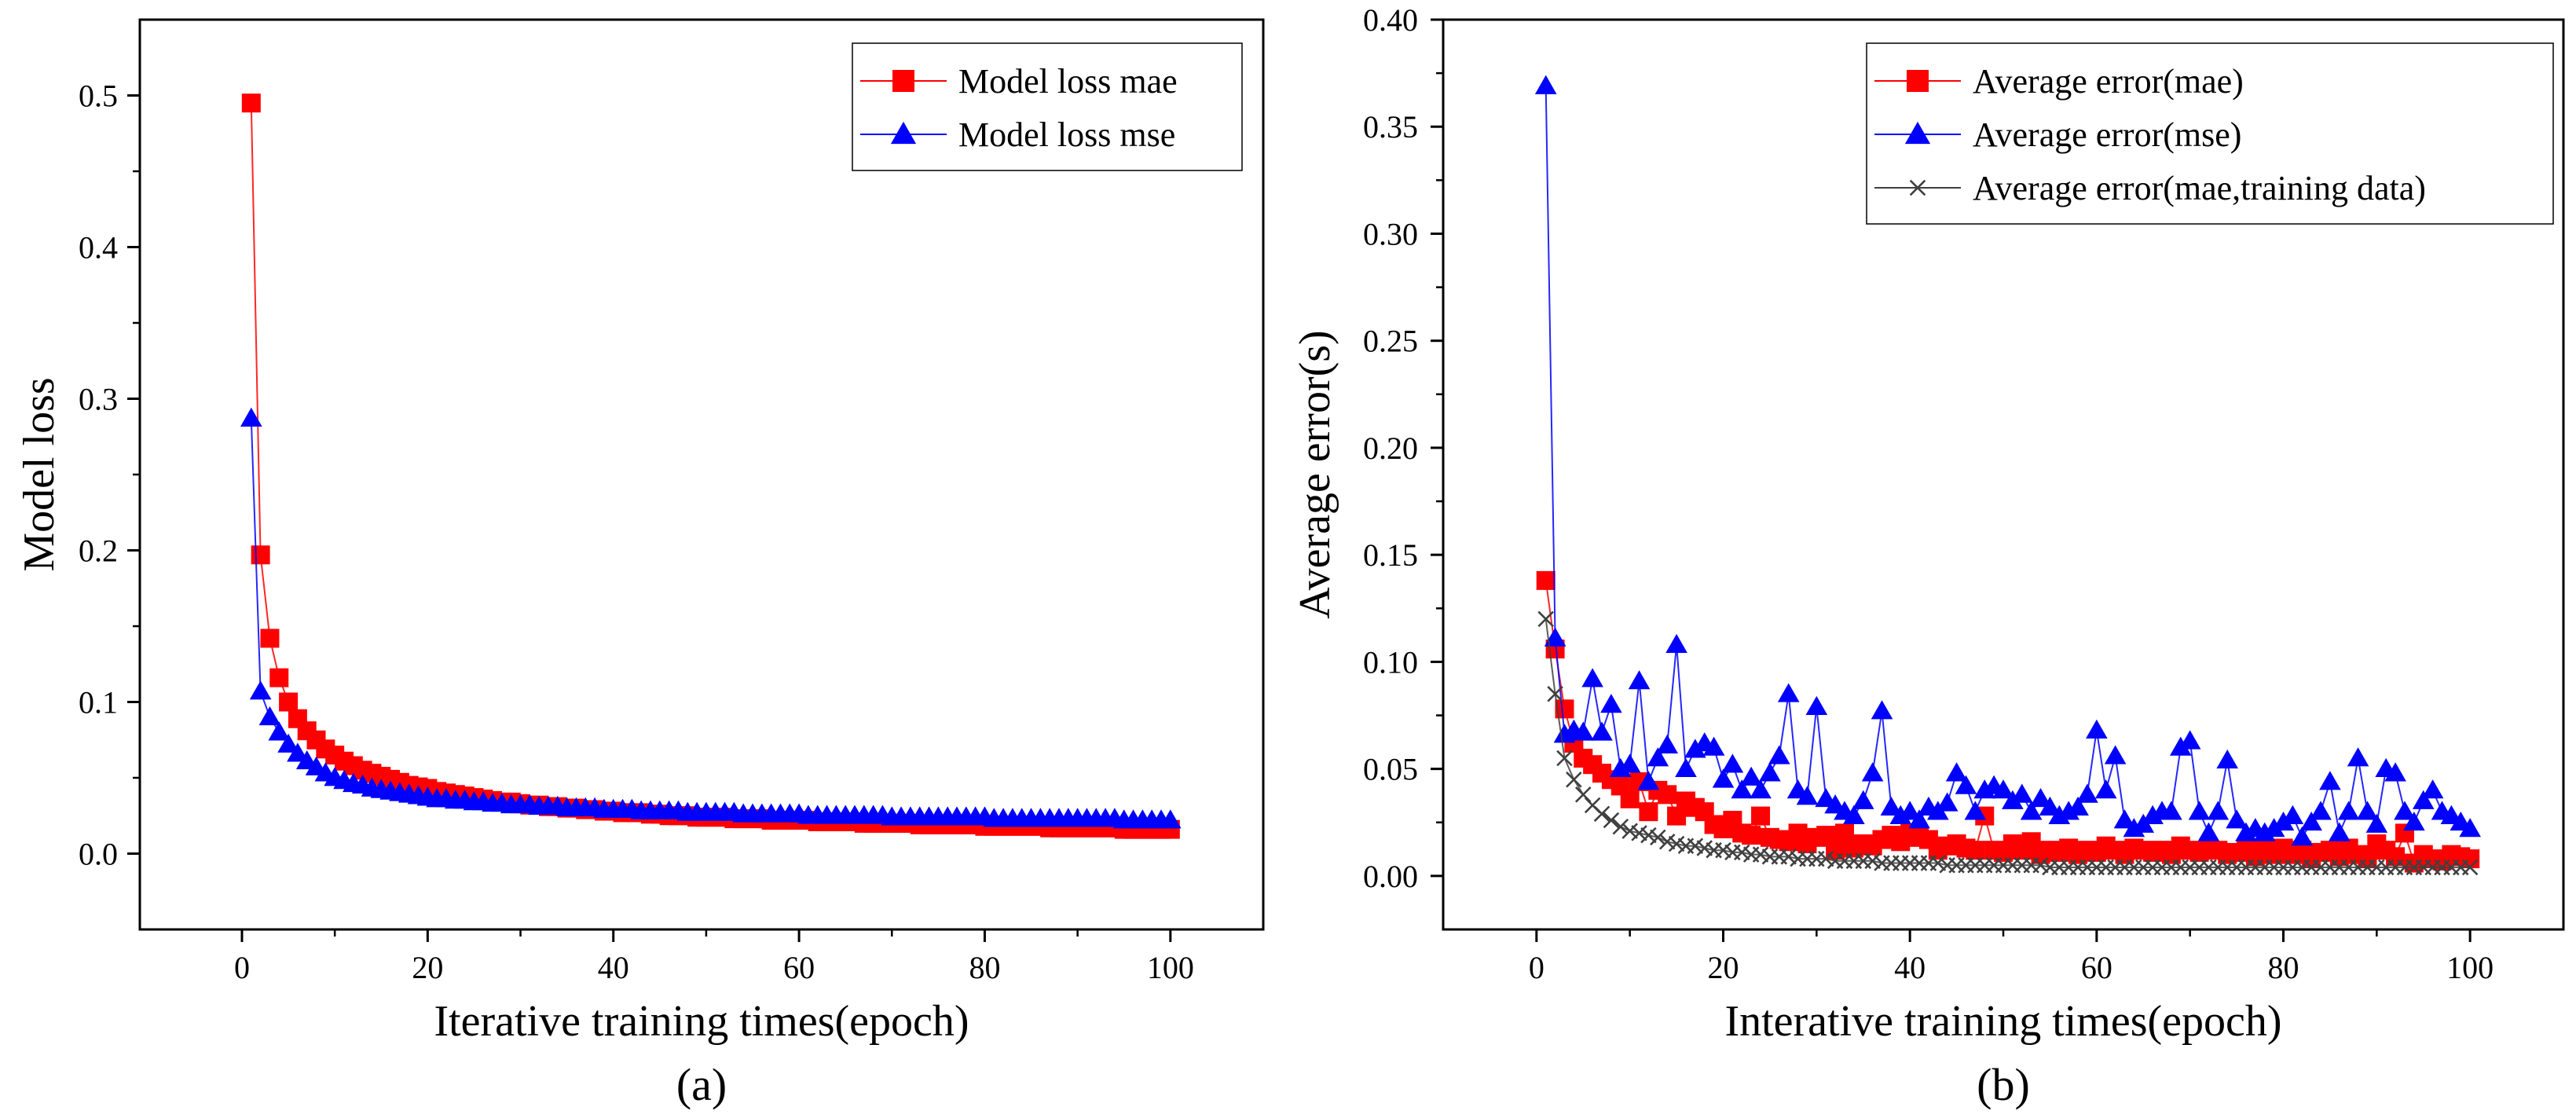 The width and height of the screenshot is (2576, 1118). I want to click on legend-item: Average error(mae), so click(2059, 81).